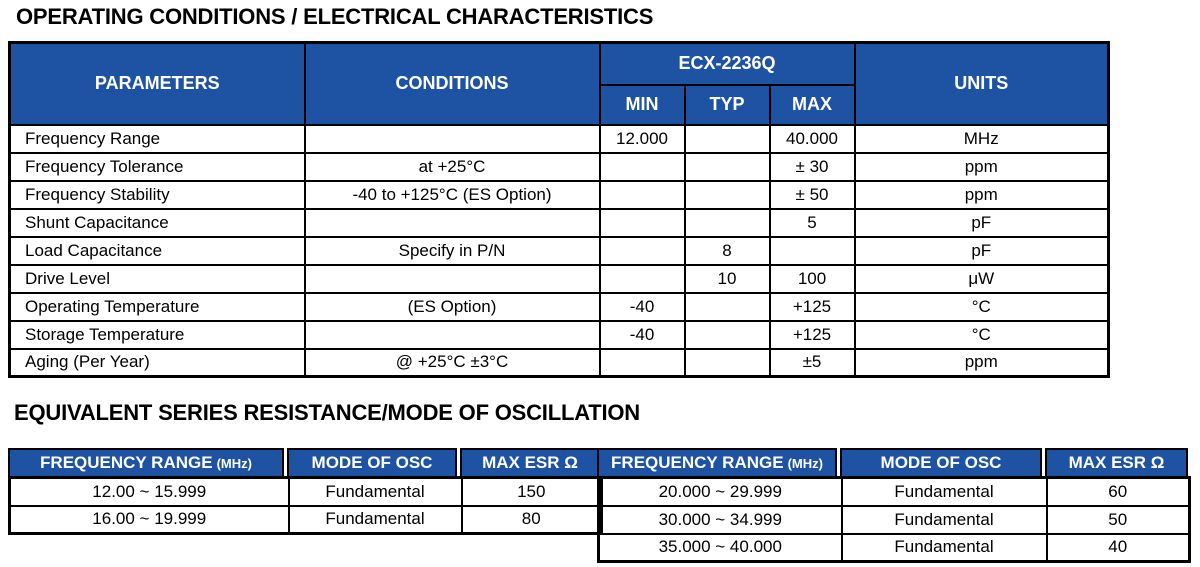 The width and height of the screenshot is (1200, 567). I want to click on parameter-cell: Shunt Capacitance, so click(157, 222).